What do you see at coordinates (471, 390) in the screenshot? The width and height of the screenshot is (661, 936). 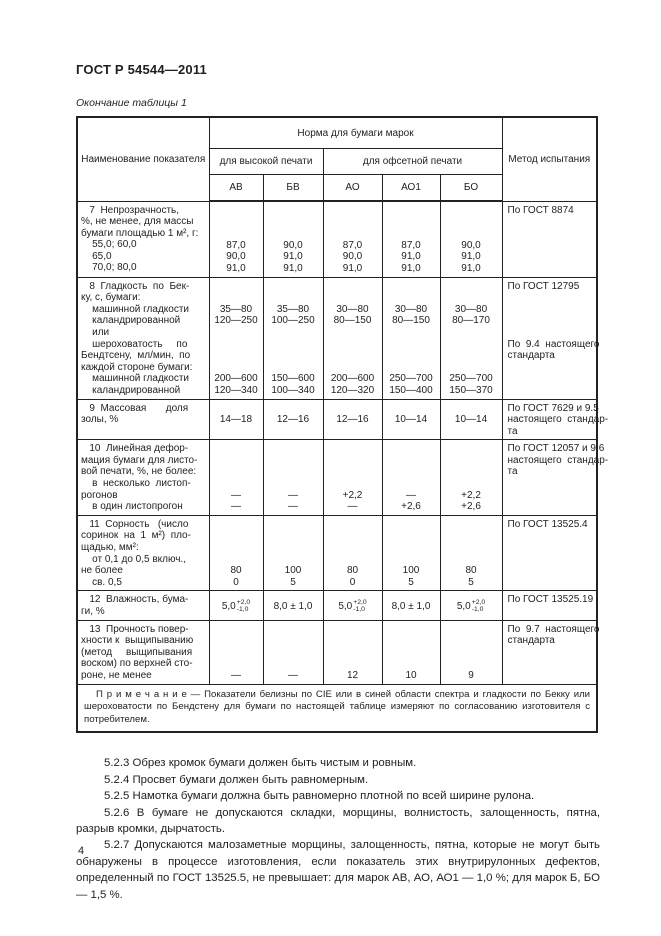 I see `text-line: 150—370` at bounding box center [471, 390].